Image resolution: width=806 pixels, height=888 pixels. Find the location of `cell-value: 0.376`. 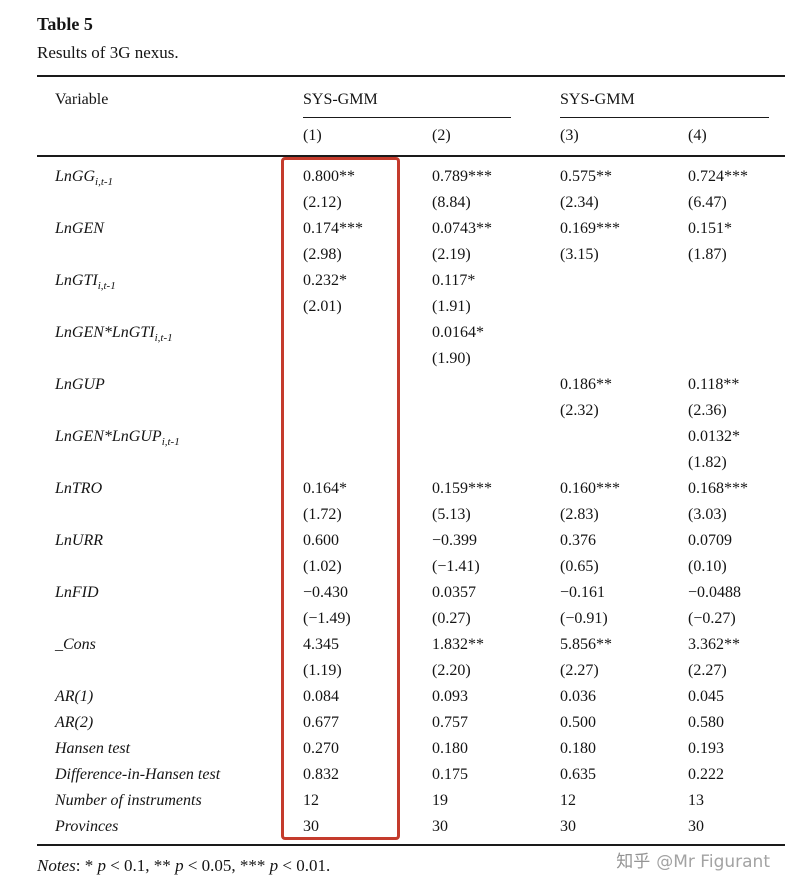

cell-value: 0.376 is located at coordinates (578, 540).